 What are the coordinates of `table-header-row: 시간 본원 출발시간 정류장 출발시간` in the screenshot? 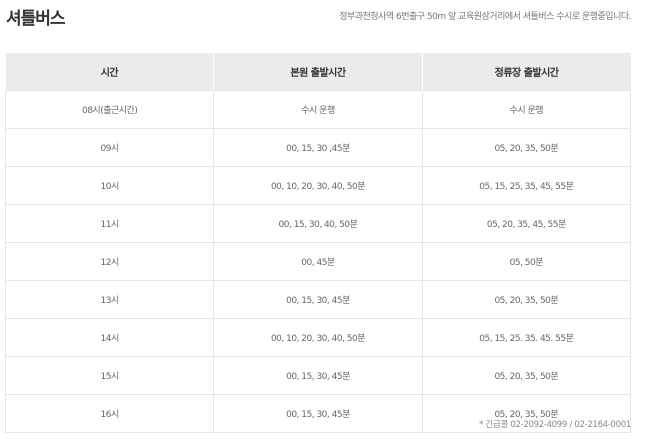 It's located at (318, 72).